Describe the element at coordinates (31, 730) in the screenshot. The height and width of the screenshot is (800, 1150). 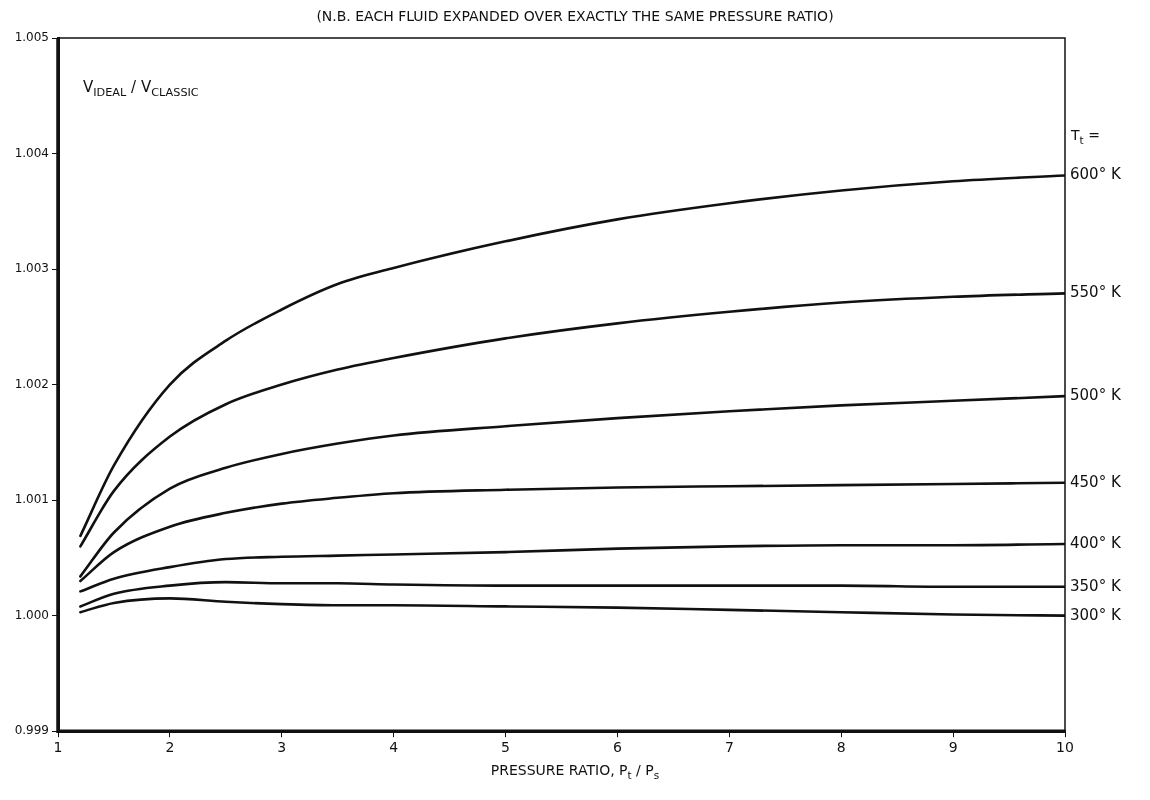
I see `y-tick-label: 0.999` at that location.